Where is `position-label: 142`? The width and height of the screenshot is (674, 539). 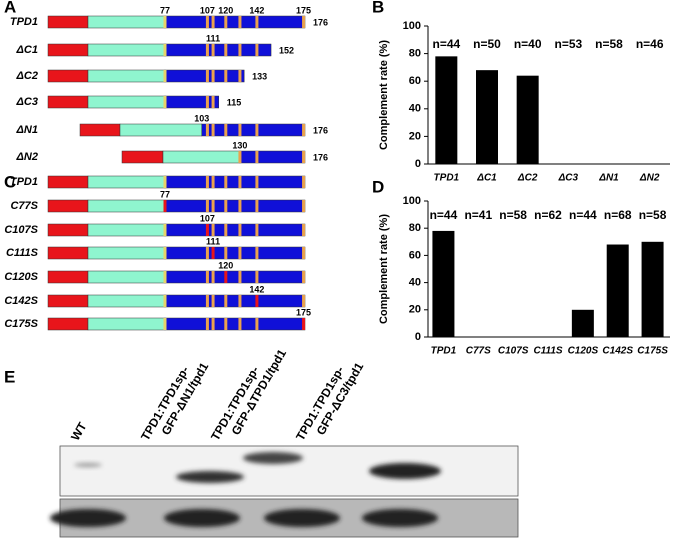 position-label: 142 is located at coordinates (256, 289).